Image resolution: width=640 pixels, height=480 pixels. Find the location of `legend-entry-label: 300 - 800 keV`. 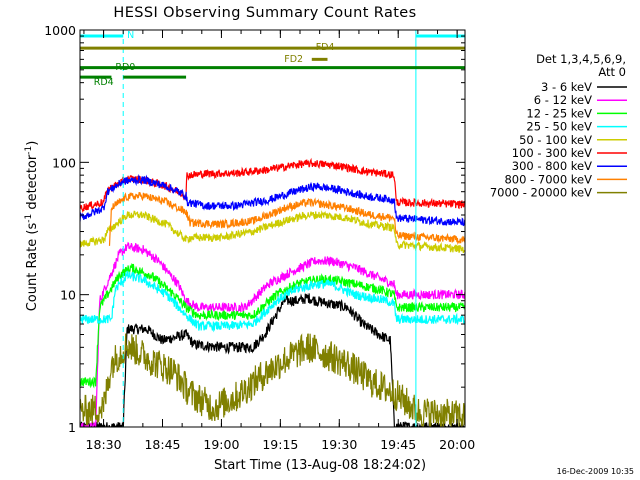

legend-entry-label: 300 - 800 keV is located at coordinates (552, 166).